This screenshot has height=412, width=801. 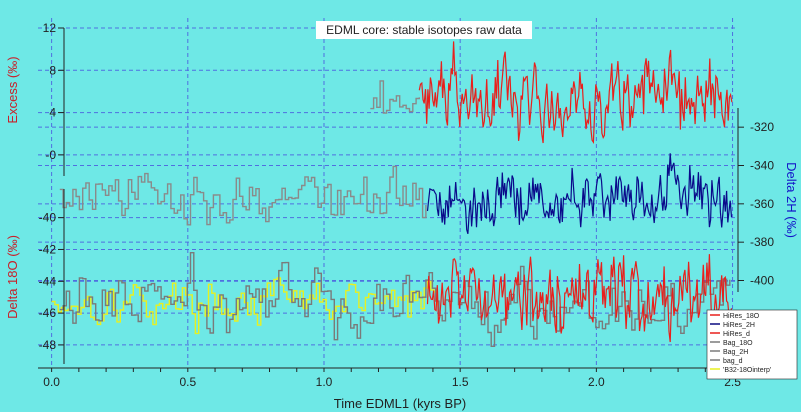 I want to click on x-axis-title: Time EDML1 (kyrs BP), so click(x=400, y=403).